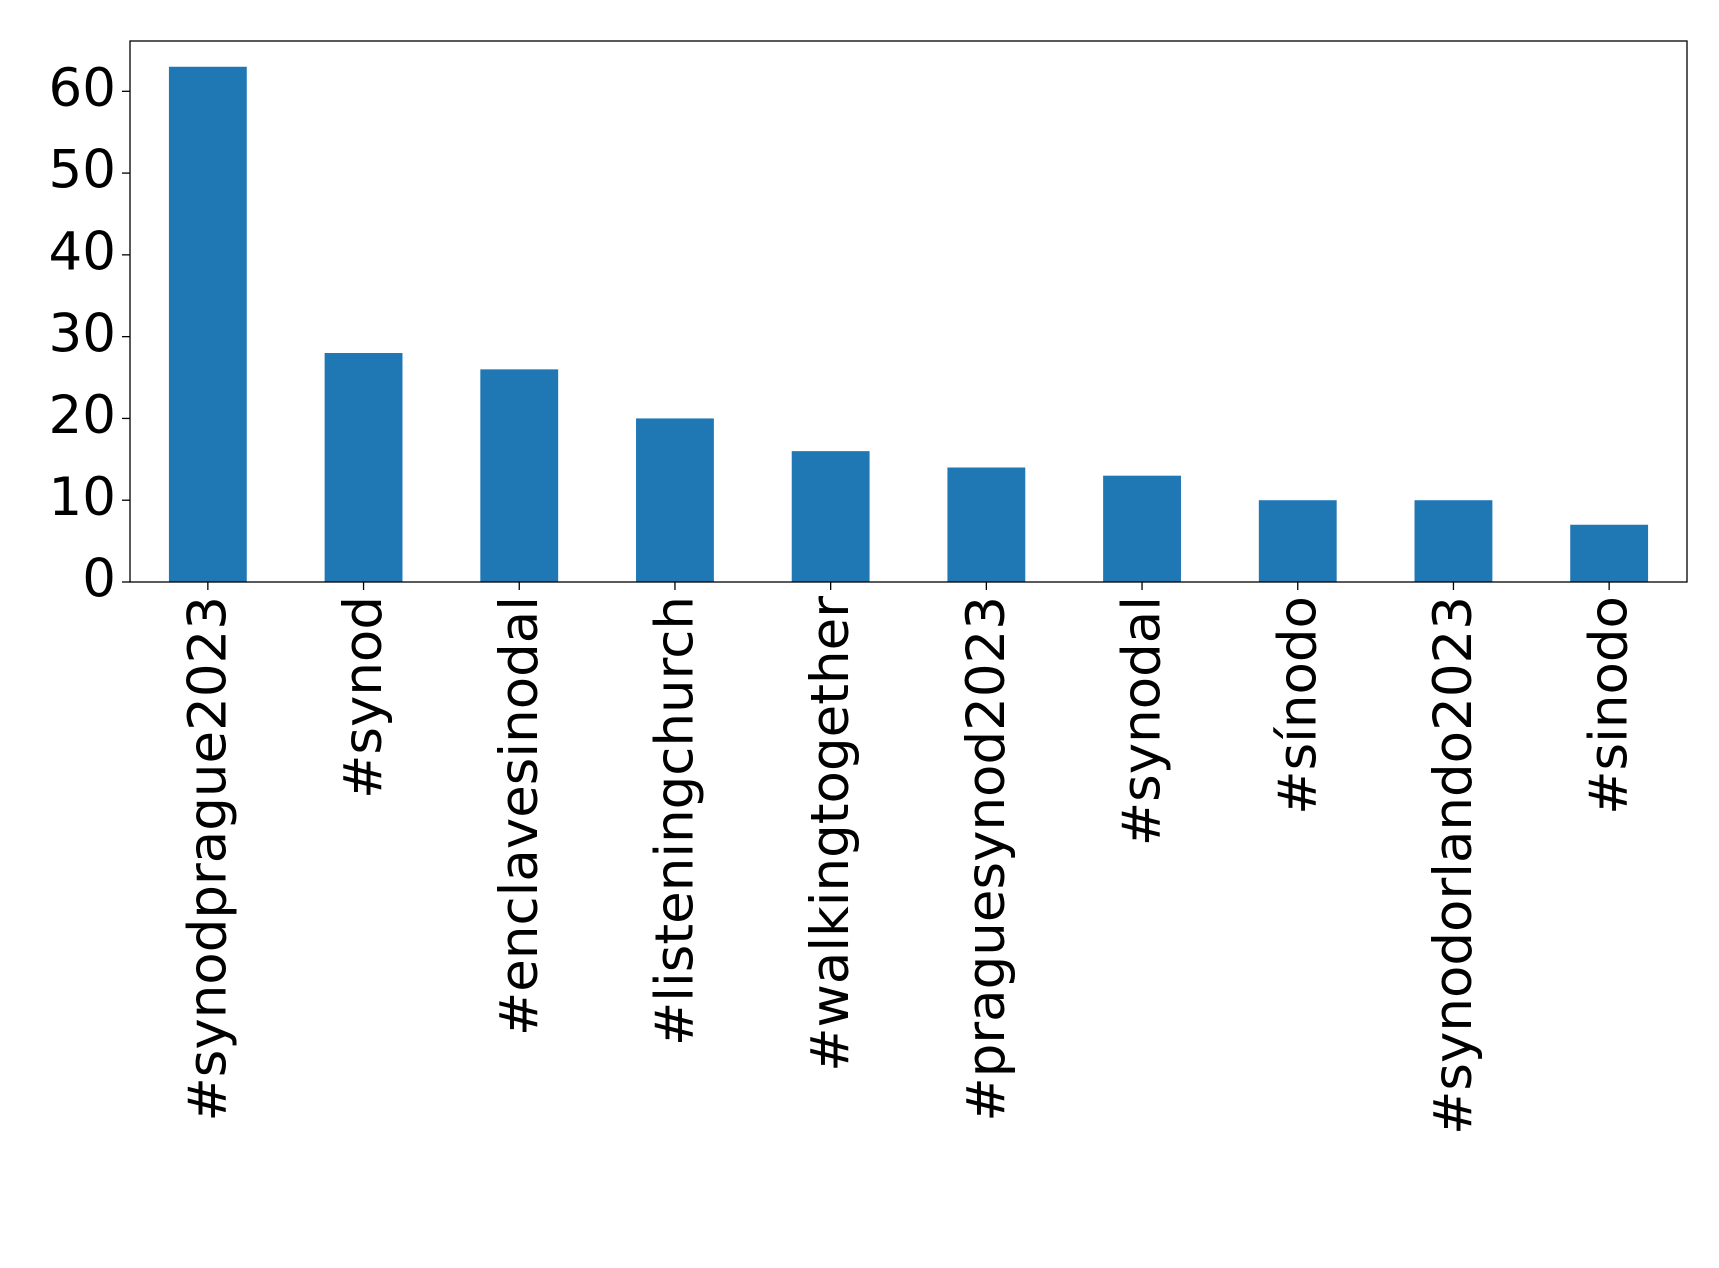 Image resolution: width=1719 pixels, height=1268 pixels. I want to click on x-tick-label: #praguesynod2023, so click(986, 859).